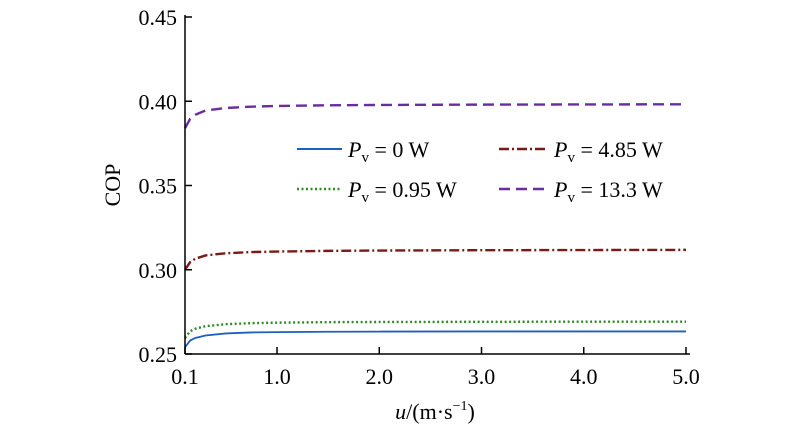  What do you see at coordinates (185, 376) in the screenshot?
I see `x-tick-label: 0.1` at bounding box center [185, 376].